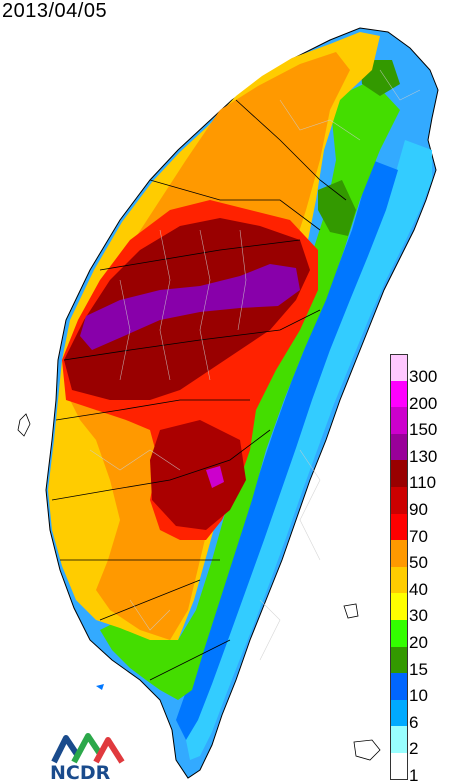 This screenshot has width=466, height=783. What do you see at coordinates (423, 456) in the screenshot?
I see `legend-label: 130` at bounding box center [423, 456].